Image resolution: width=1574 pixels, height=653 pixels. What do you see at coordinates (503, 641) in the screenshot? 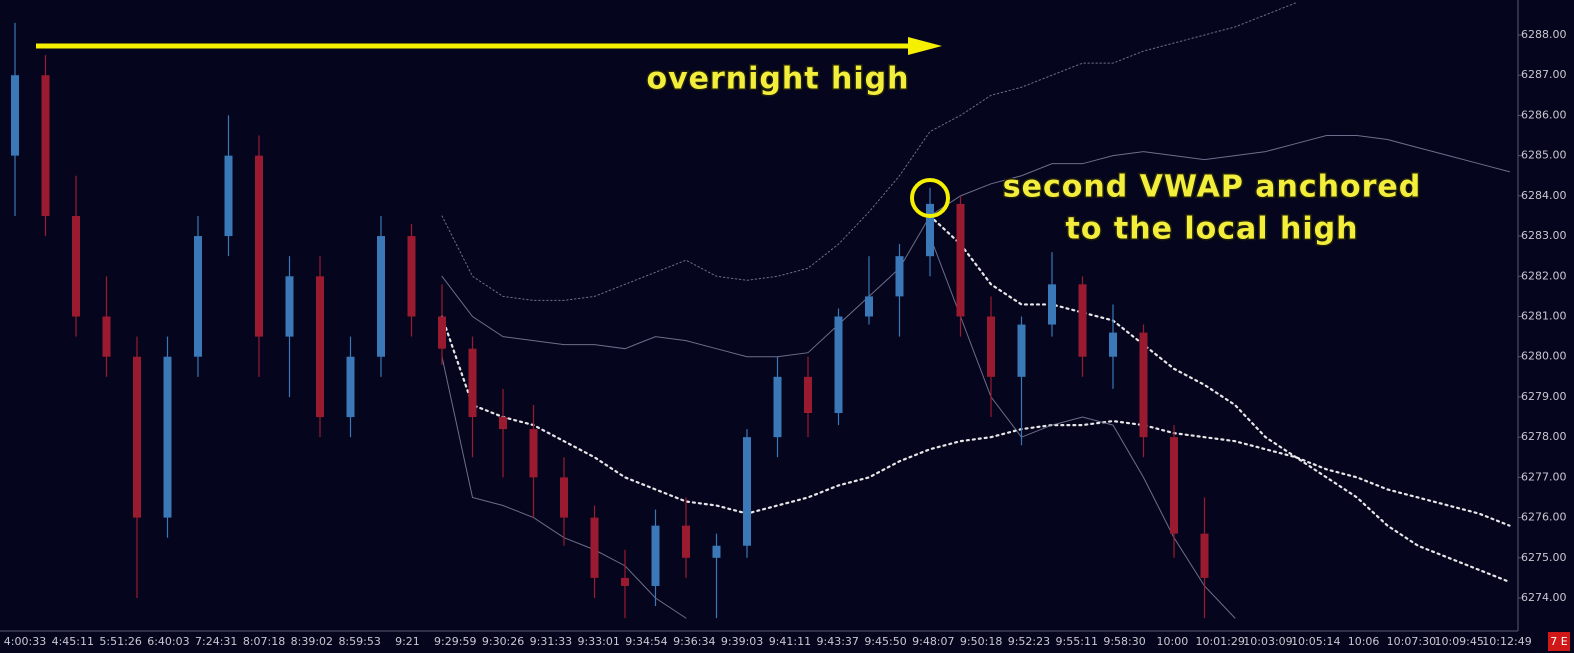
I see `x-tick-label: 9:30:26` at bounding box center [503, 641].